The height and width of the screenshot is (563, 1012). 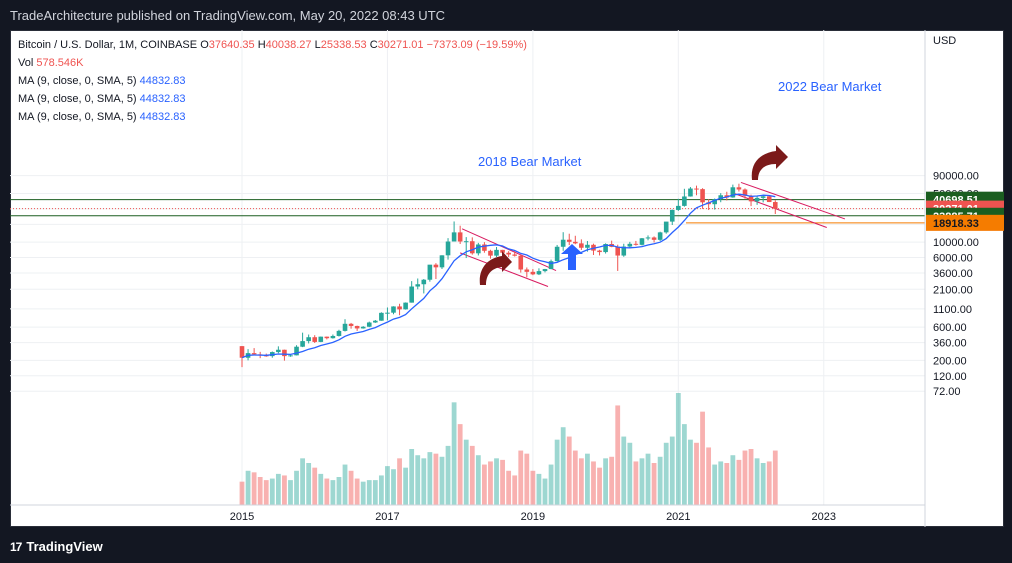 I want to click on ma-row: MA (9, close, 0, SMA, 5) 44832.83, so click(x=272, y=99).